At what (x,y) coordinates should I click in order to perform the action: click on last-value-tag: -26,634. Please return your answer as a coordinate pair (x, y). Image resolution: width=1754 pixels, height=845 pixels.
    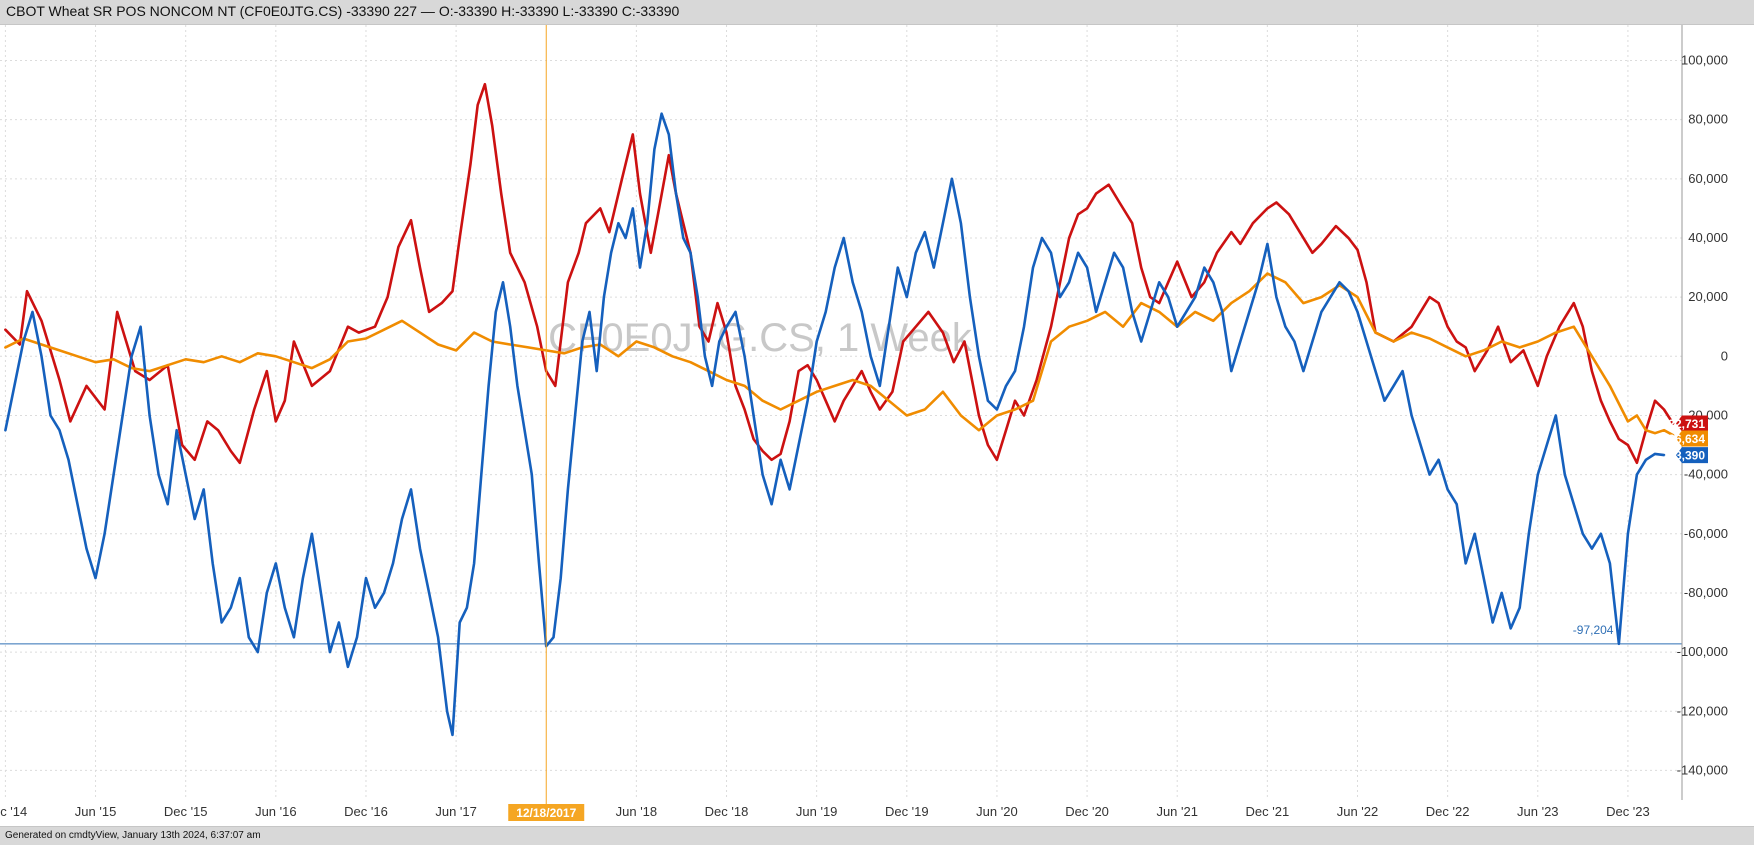
    Looking at the image, I should click on (1686, 438).